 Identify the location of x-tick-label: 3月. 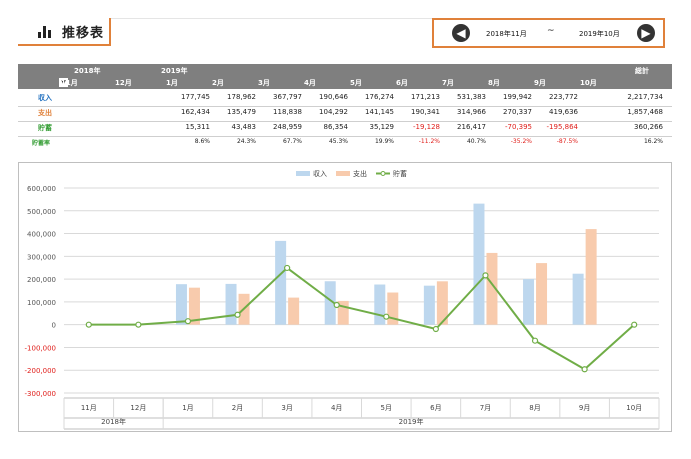
(286, 408).